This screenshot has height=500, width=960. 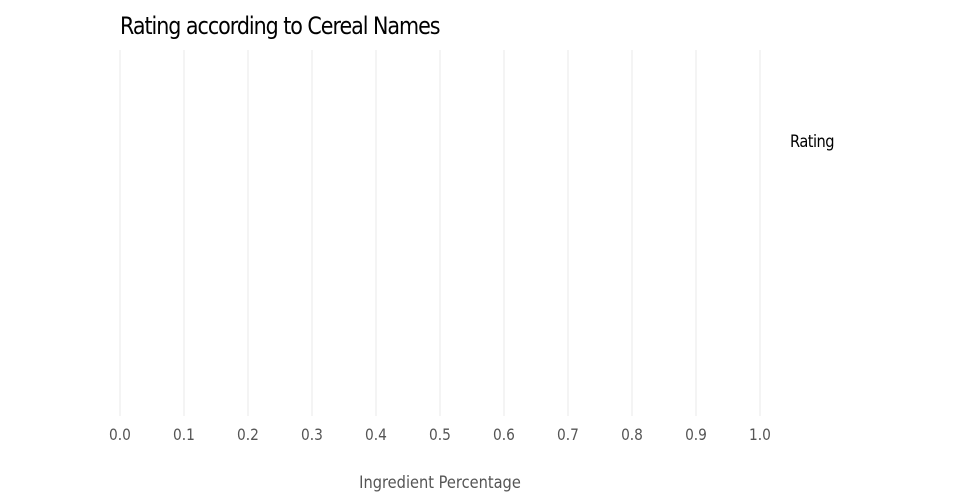 I want to click on chart-title: Rating according to Cereal Names, so click(x=280, y=26).